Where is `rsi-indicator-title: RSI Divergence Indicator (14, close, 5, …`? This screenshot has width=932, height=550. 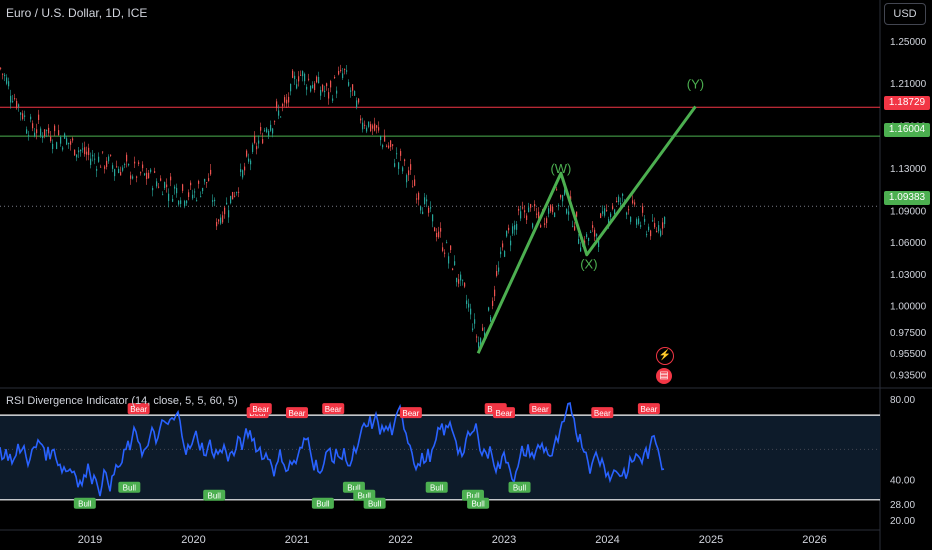
rsi-indicator-title: RSI Divergence Indicator (14, close, 5, … is located at coordinates (122, 401).